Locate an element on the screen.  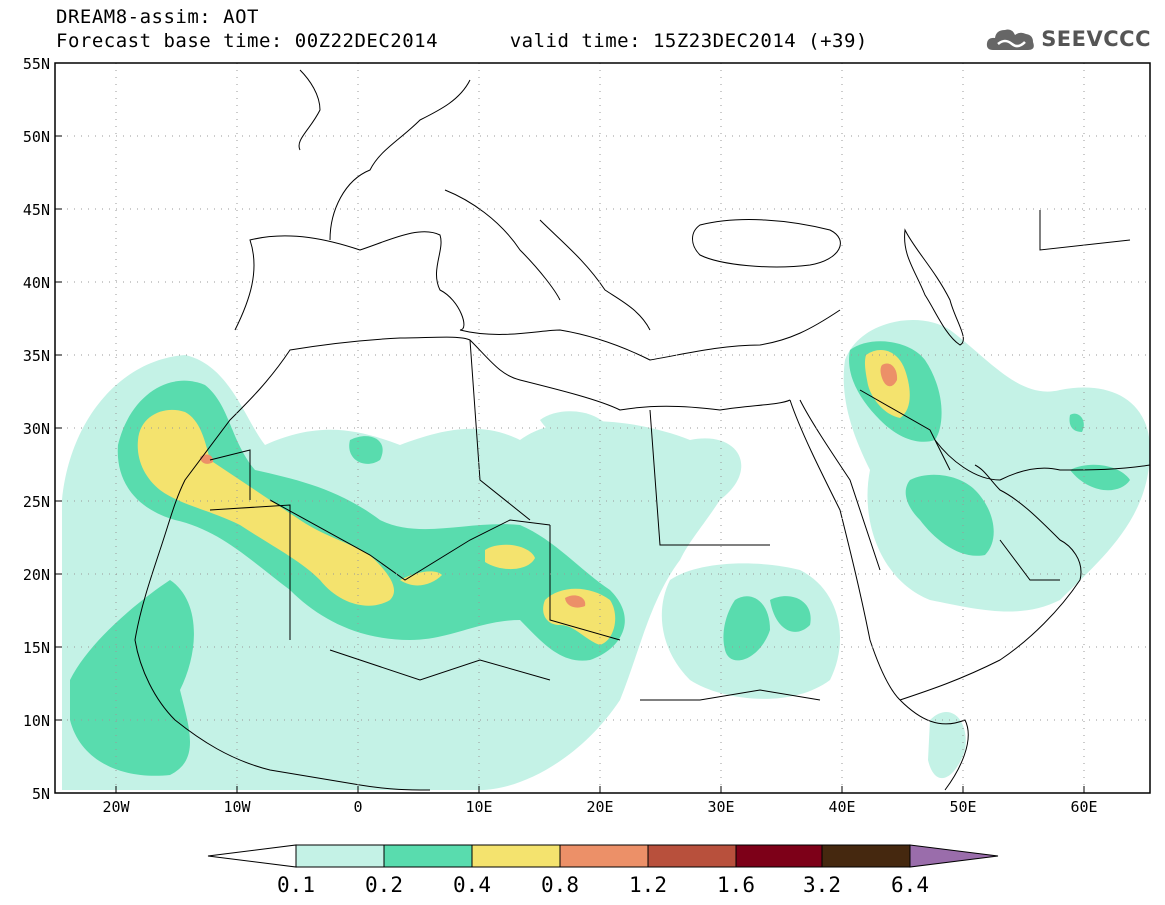
valid-time: valid time: 15Z23DEC2014 (+39) is located at coordinates (688, 41).